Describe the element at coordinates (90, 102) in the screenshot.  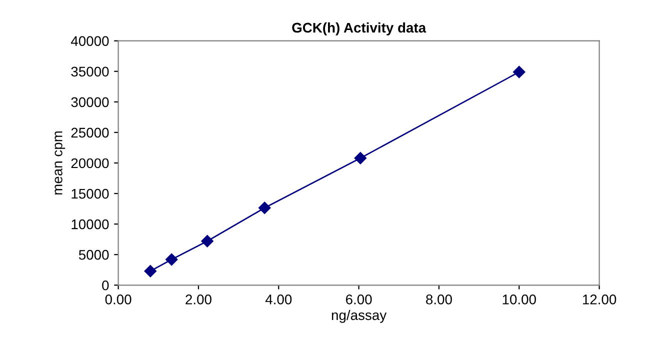
I see `y-tick-label: 30000` at that location.